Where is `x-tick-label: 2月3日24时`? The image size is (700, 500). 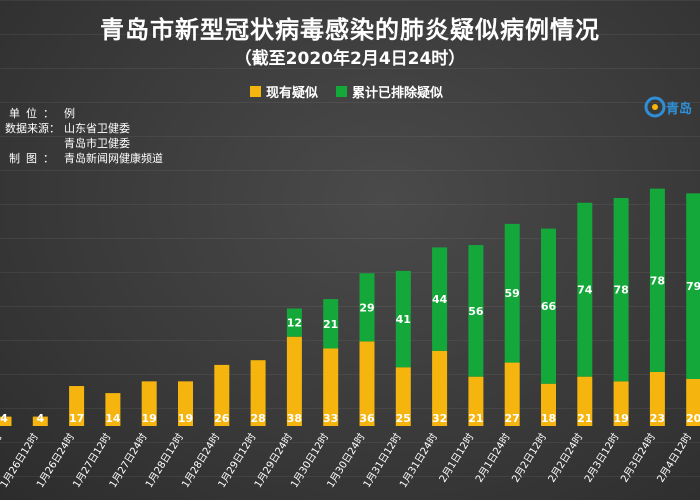
x-tick-label: 2月3日24时 is located at coordinates (638, 457).